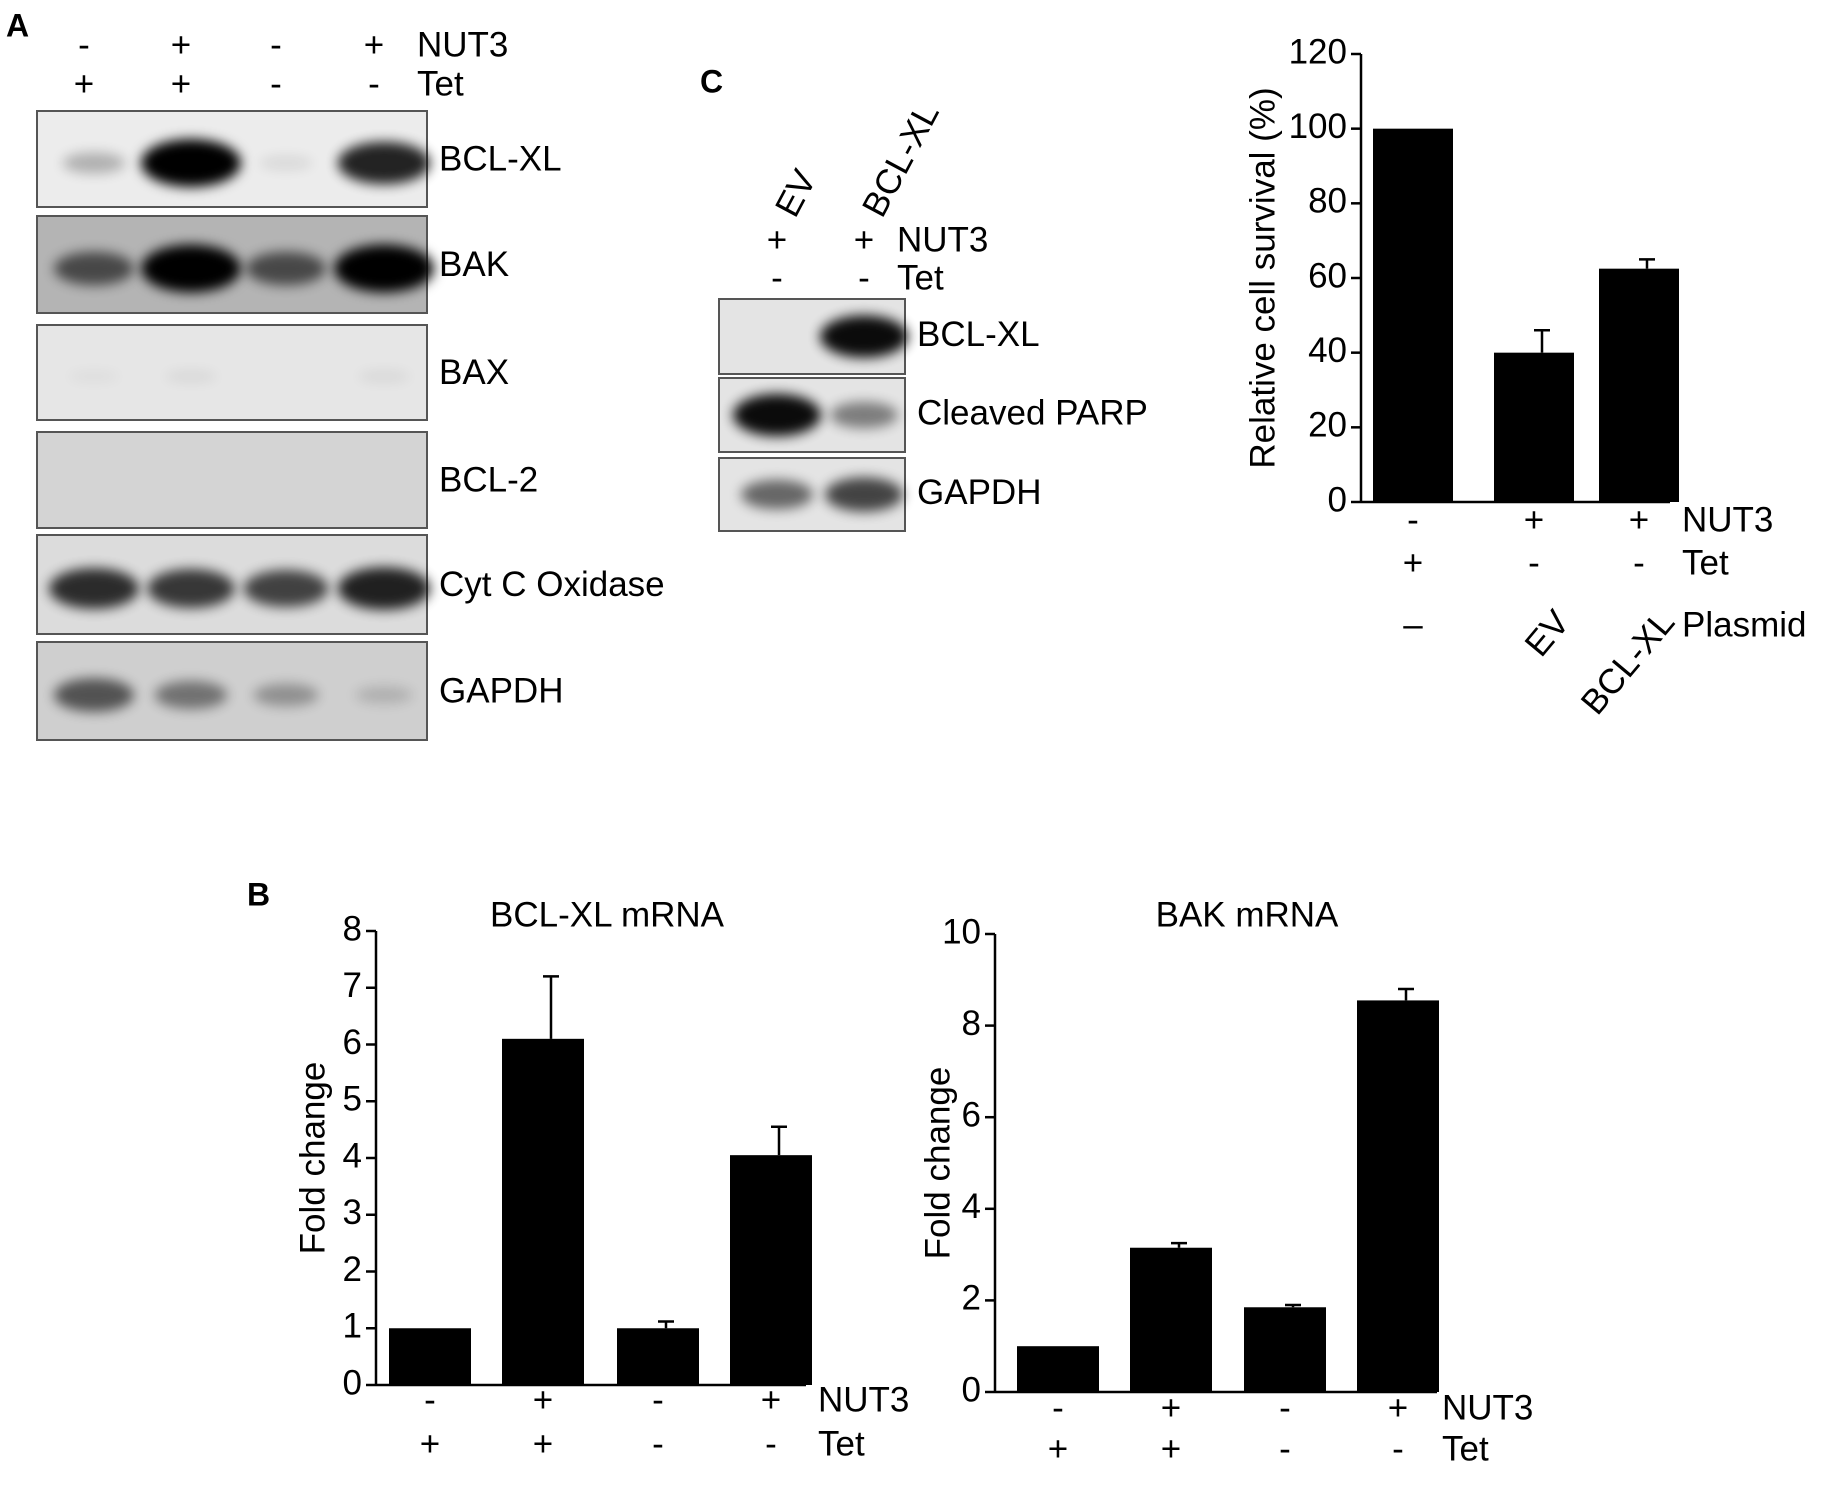 This screenshot has height=1485, width=1831. What do you see at coordinates (474, 372) in the screenshot?
I see `band-label: BAX` at bounding box center [474, 372].